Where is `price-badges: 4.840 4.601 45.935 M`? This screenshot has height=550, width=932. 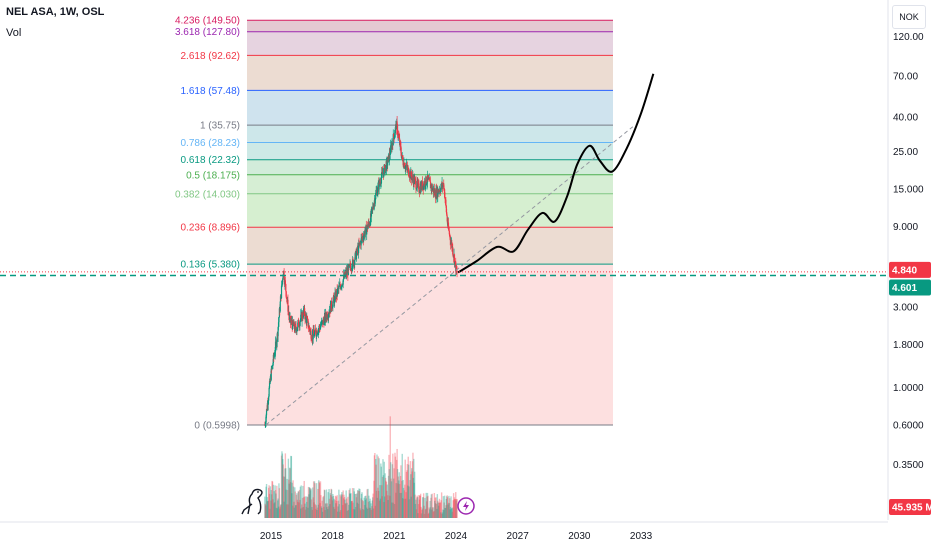
price-badges: 4.840 4.601 45.935 M is located at coordinates (910, 388).